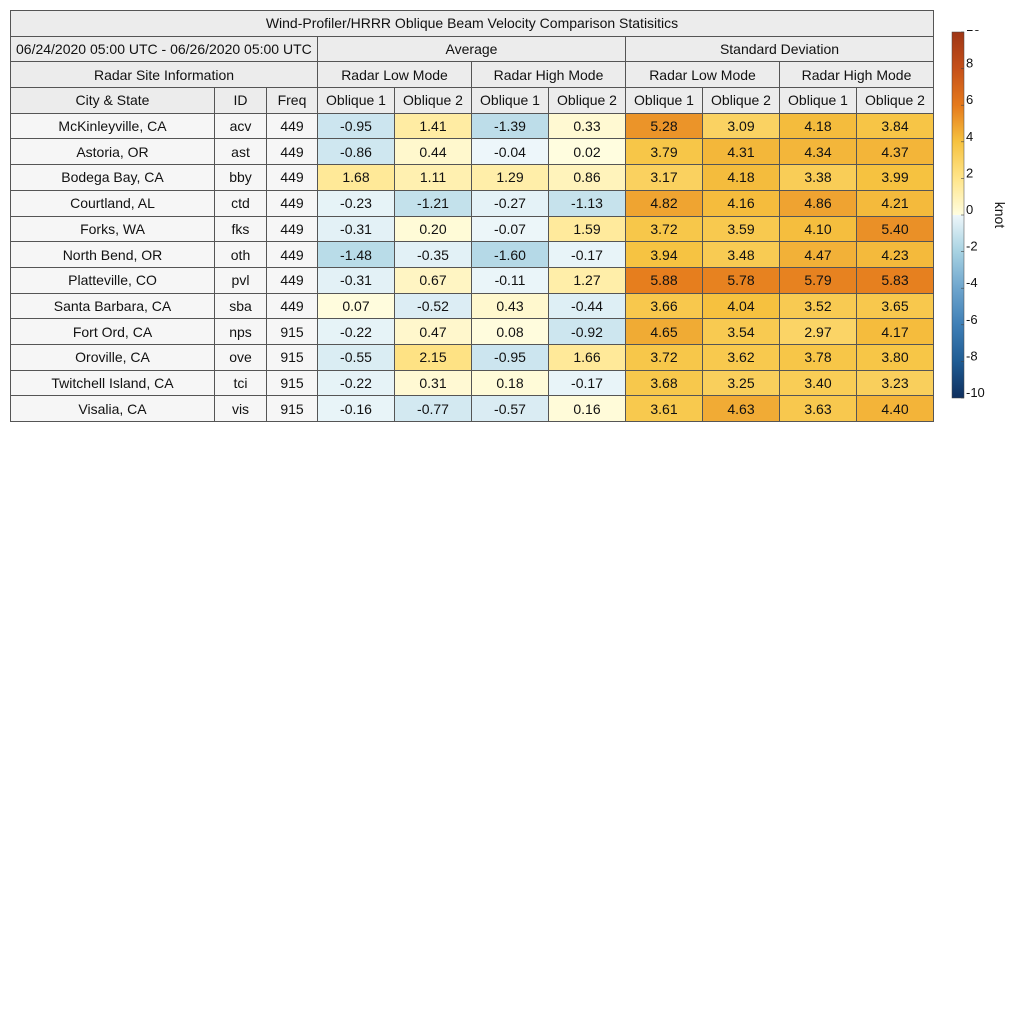 Image resolution: width=1024 pixels, height=1024 pixels. Describe the element at coordinates (433, 331) in the screenshot. I see `avg-low-oblique-2-cell: 0.47` at that location.